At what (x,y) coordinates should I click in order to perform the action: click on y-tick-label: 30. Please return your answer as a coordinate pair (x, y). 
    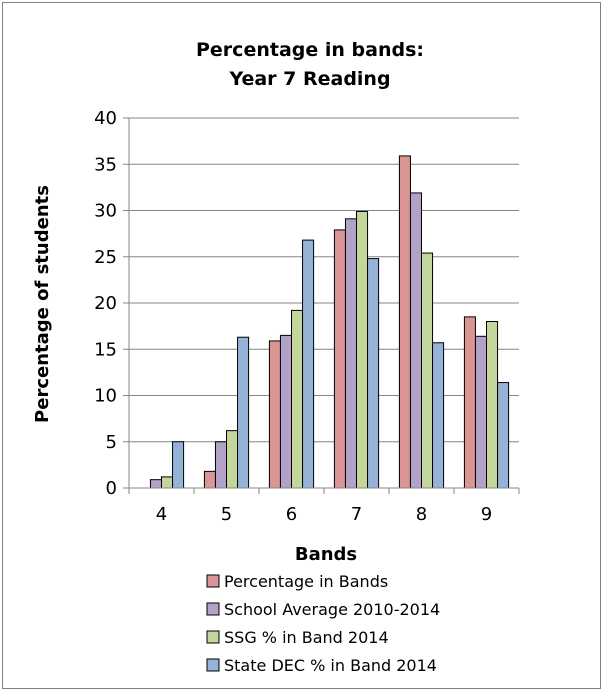
    Looking at the image, I should click on (105, 211).